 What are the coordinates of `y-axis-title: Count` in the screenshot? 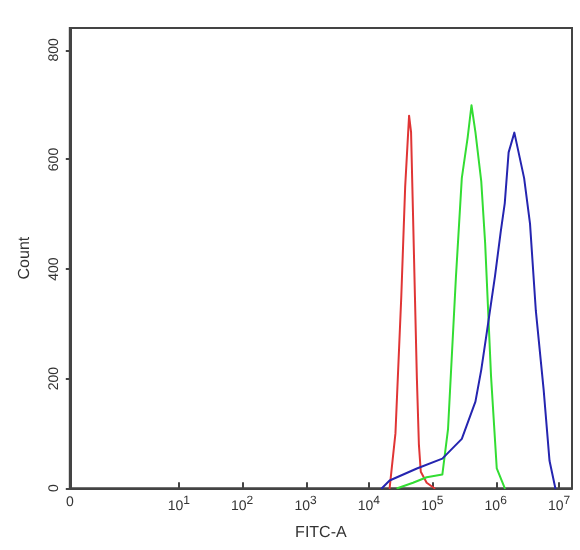 It's located at (24, 257).